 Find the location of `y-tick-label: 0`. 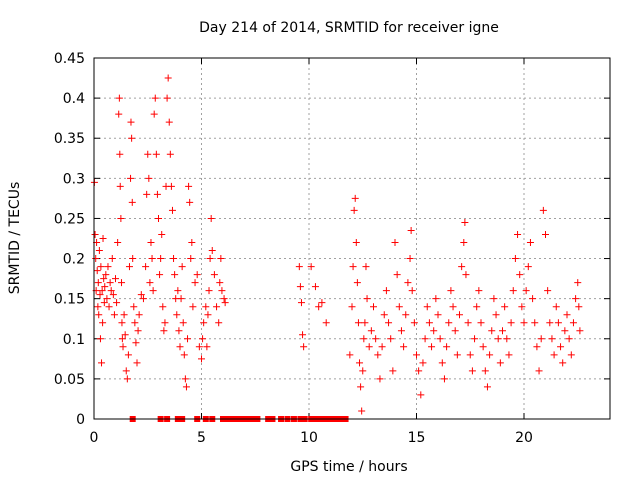

y-tick-label: 0 is located at coordinates (80, 420).